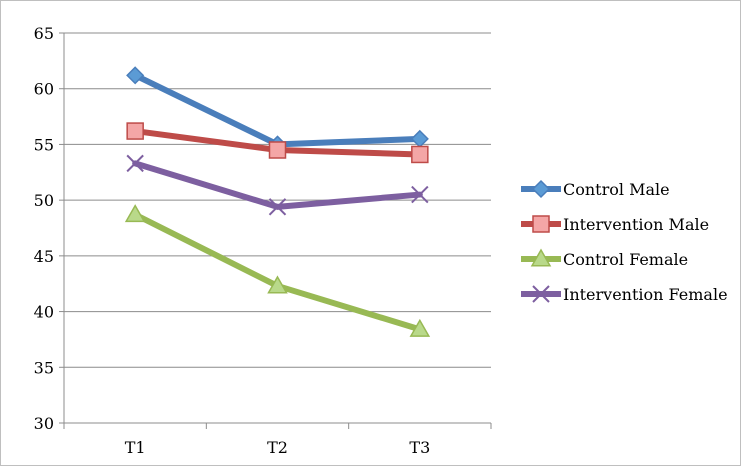 This screenshot has width=741, height=467. I want to click on series-control-male, so click(277, 110).